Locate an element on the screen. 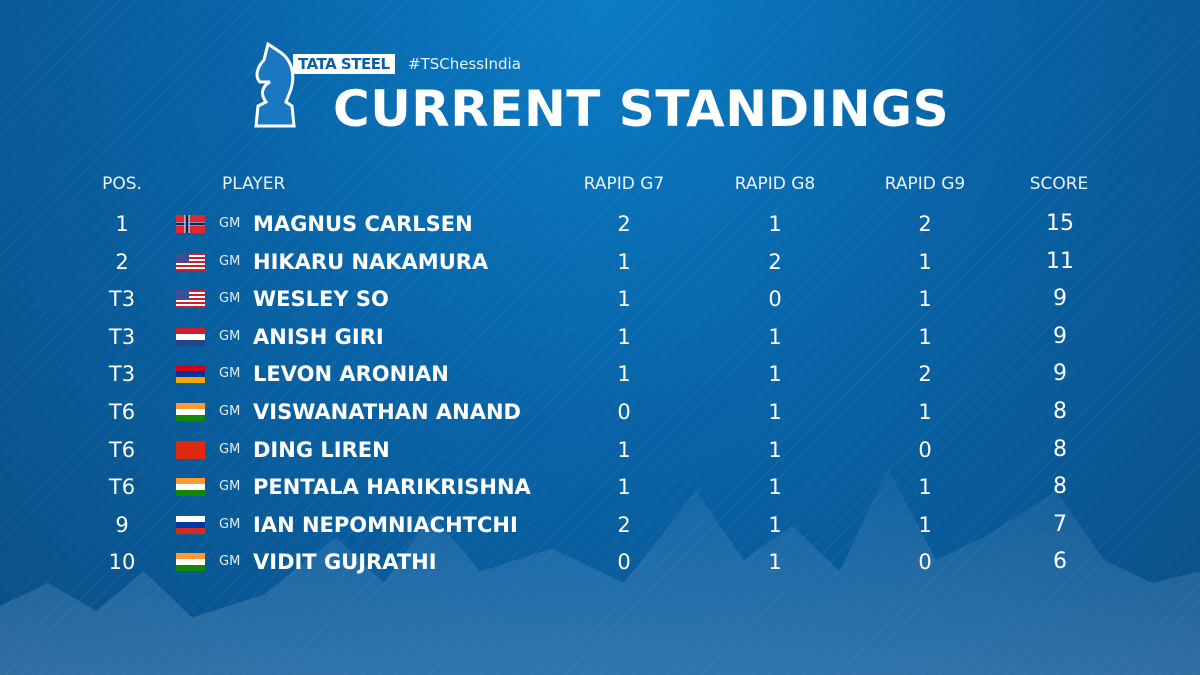 Image resolution: width=1200 pixels, height=675 pixels. col-header-g7: RAPID G7 is located at coordinates (624, 184).